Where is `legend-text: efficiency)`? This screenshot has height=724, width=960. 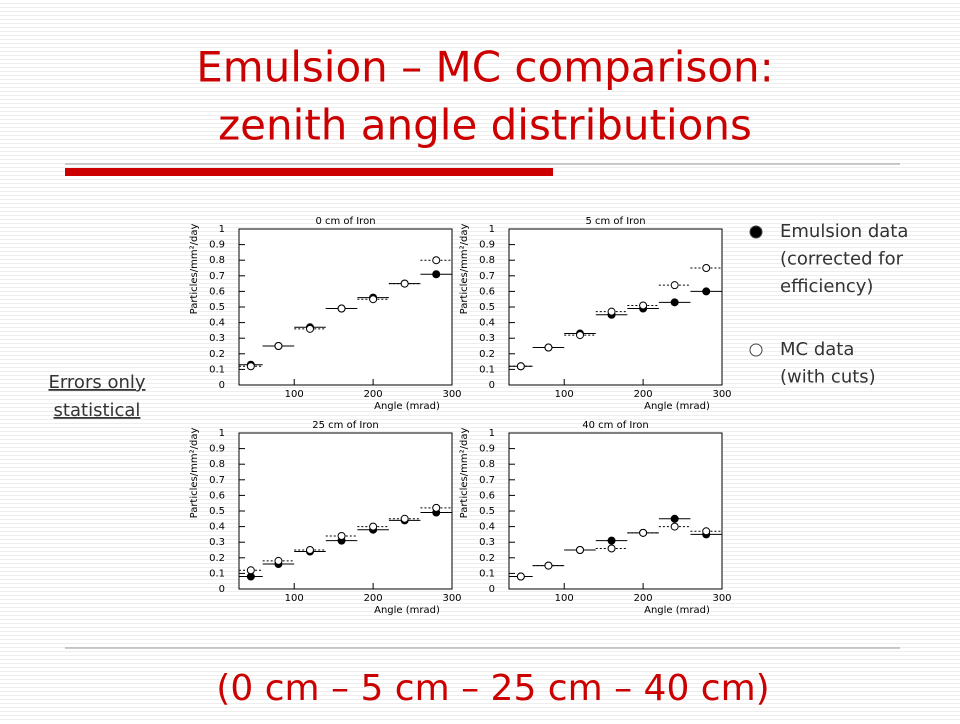
legend-text: efficiency) is located at coordinates (826, 286).